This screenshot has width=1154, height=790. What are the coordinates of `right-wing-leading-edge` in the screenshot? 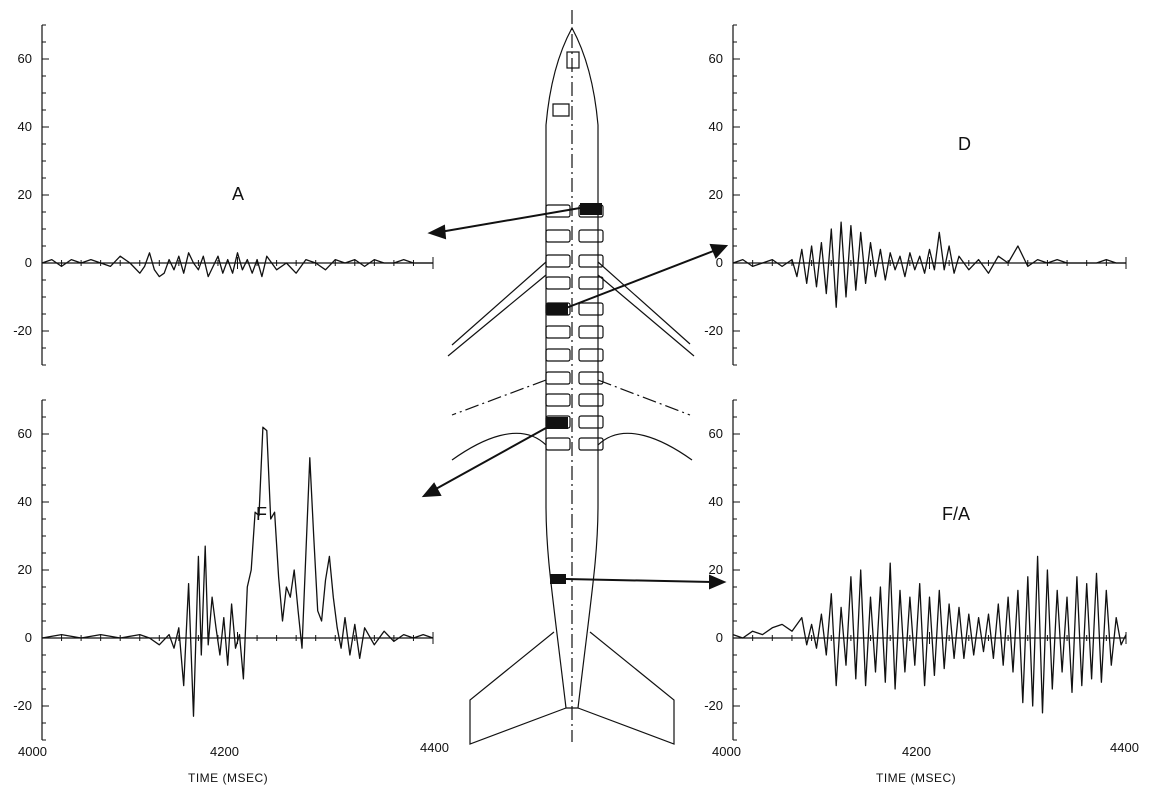 It's located at (644, 303).